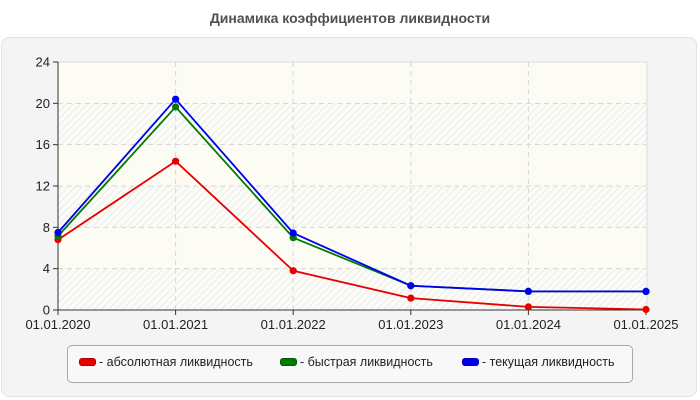  What do you see at coordinates (46, 227) in the screenshot?
I see `y-tick-label: 8` at bounding box center [46, 227].